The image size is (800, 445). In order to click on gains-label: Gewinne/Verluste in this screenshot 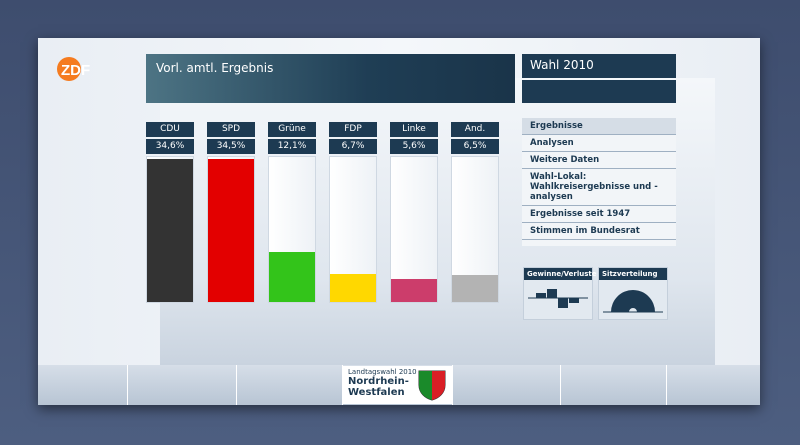, I will do `click(560, 274)`.